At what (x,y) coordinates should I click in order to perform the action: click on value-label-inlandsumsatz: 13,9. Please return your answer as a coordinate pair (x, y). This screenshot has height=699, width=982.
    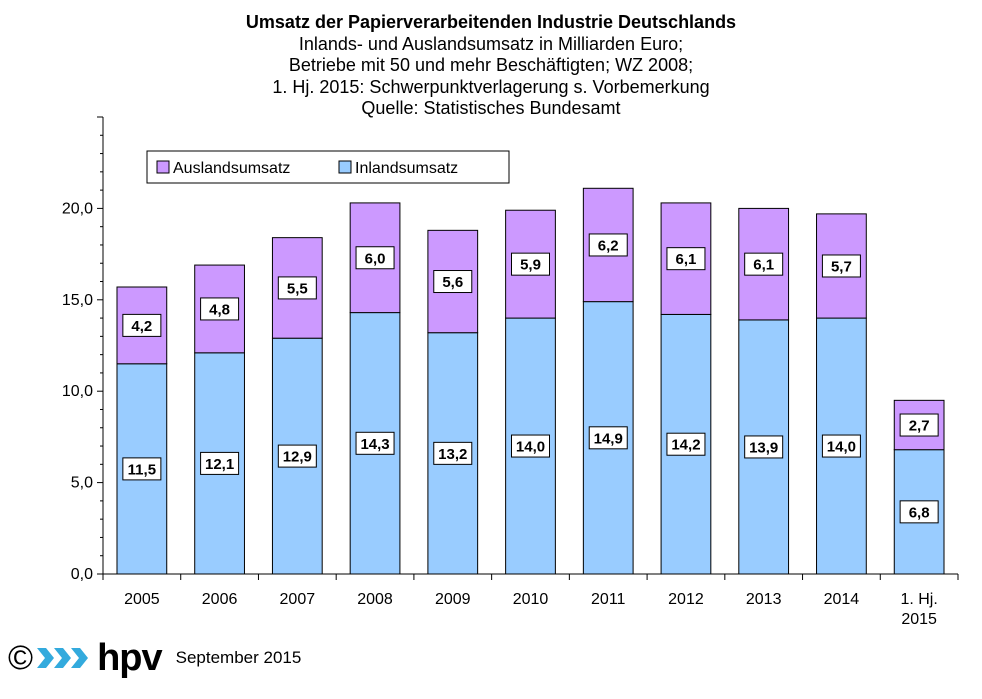
    Looking at the image, I should click on (763, 447).